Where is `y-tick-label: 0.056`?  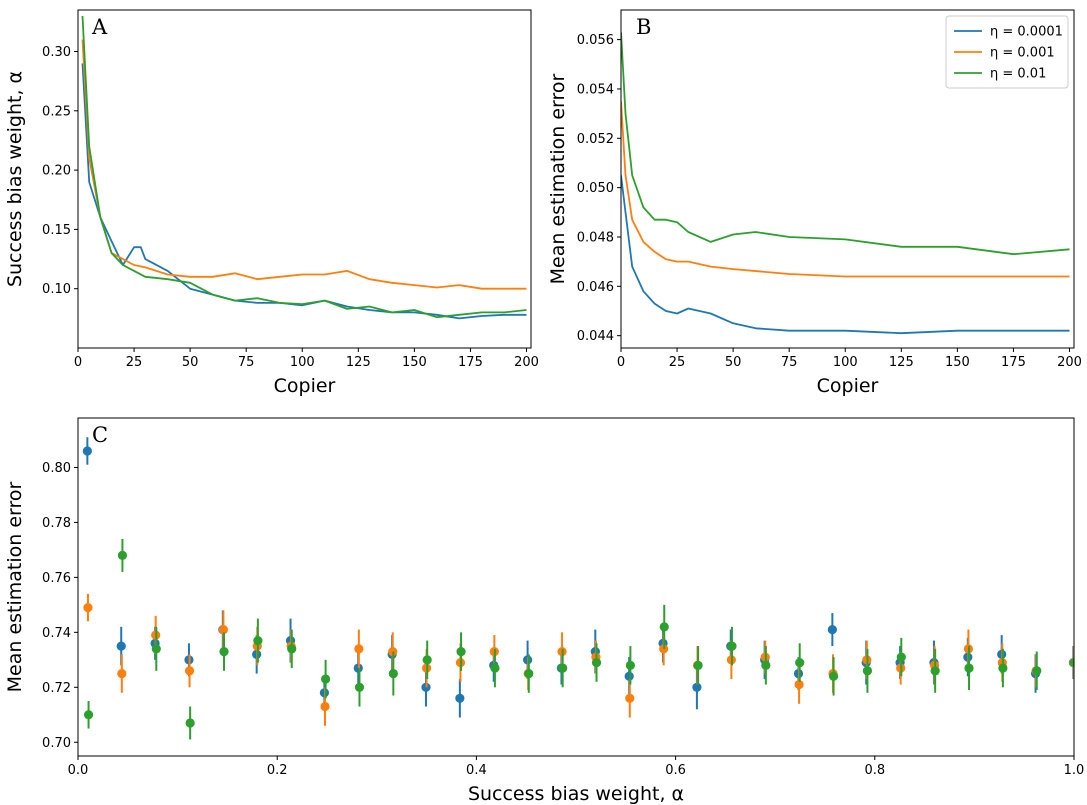 y-tick-label: 0.056 is located at coordinates (595, 40).